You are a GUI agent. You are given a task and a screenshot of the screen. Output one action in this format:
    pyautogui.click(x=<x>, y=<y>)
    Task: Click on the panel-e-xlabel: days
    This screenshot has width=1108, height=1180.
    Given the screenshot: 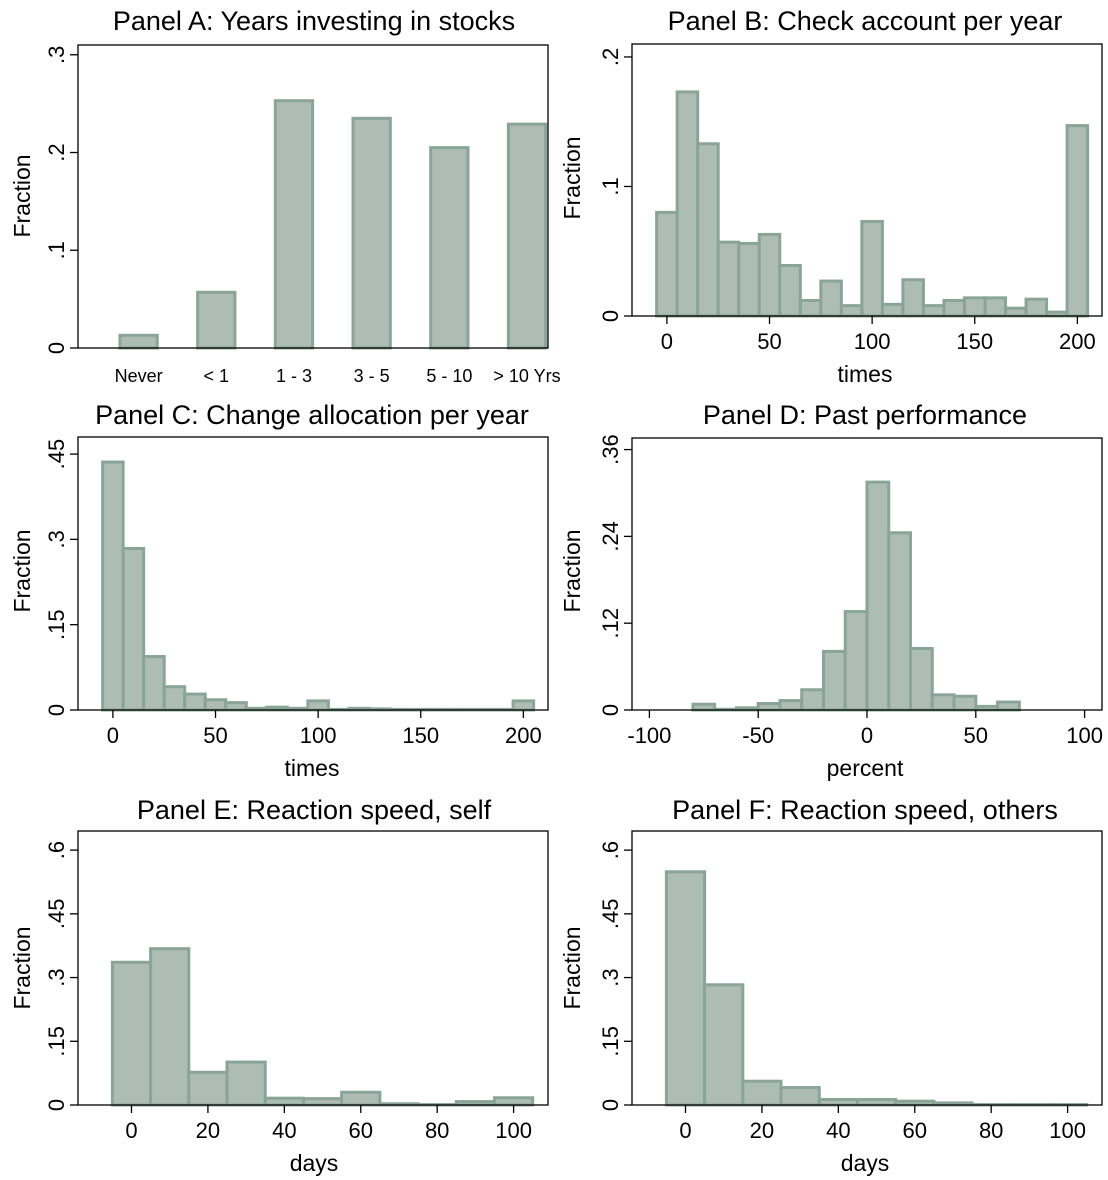 What is the action you would take?
    pyautogui.click(x=314, y=1163)
    